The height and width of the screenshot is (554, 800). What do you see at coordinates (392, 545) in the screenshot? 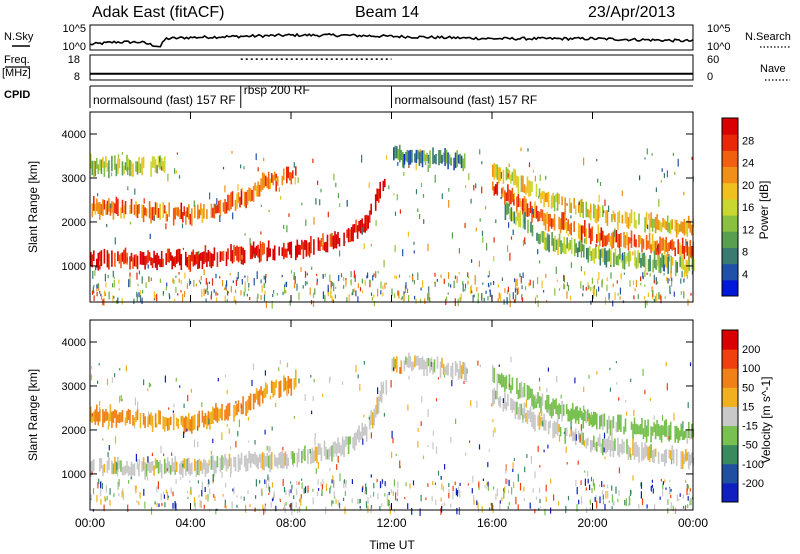
I see `x-axis-title: Time UT` at bounding box center [392, 545].